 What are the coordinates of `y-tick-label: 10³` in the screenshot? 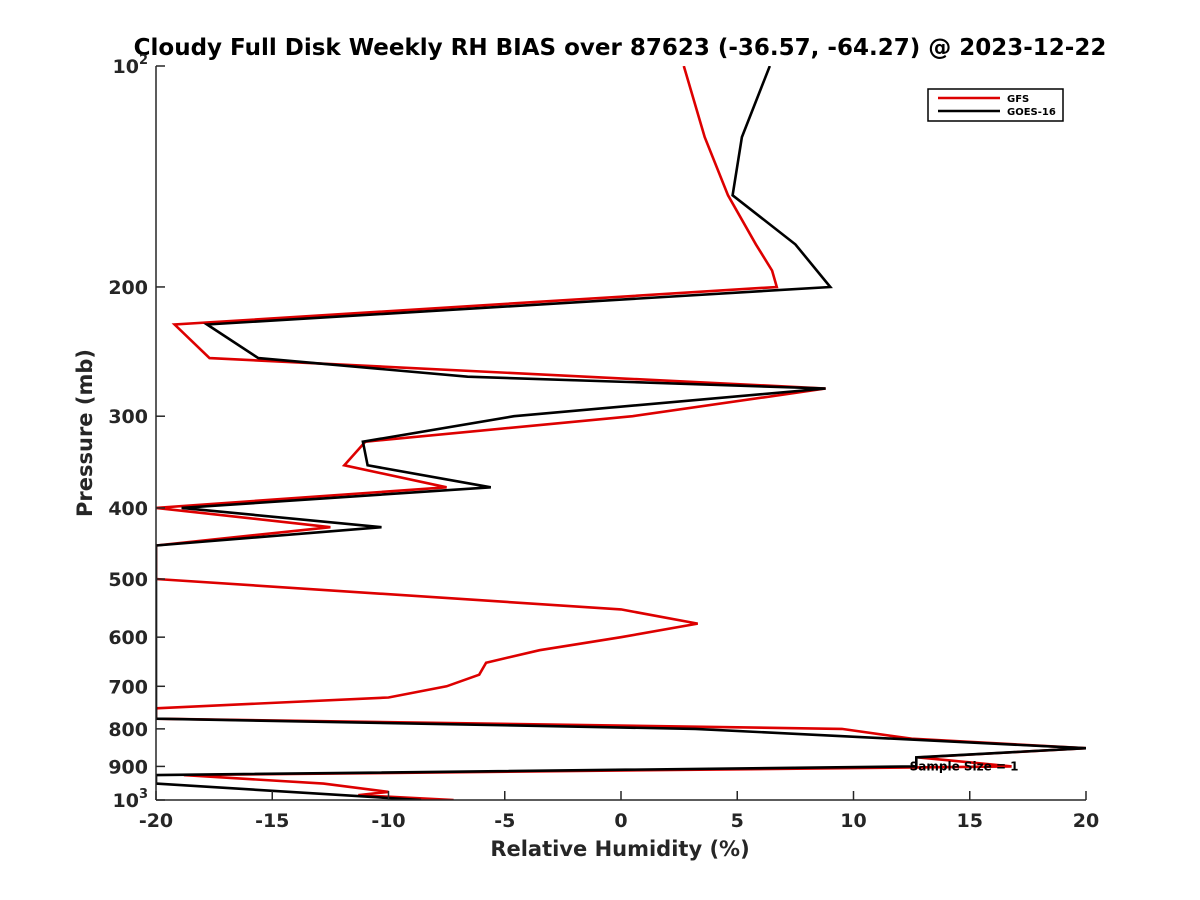 It's located at (131, 799).